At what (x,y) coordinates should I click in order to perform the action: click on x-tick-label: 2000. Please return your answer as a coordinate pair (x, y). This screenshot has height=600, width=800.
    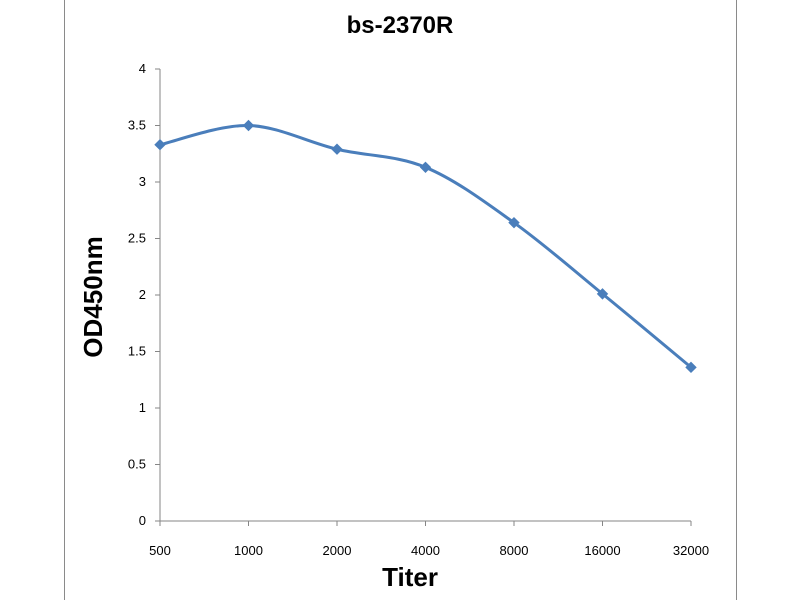
    Looking at the image, I should click on (337, 550).